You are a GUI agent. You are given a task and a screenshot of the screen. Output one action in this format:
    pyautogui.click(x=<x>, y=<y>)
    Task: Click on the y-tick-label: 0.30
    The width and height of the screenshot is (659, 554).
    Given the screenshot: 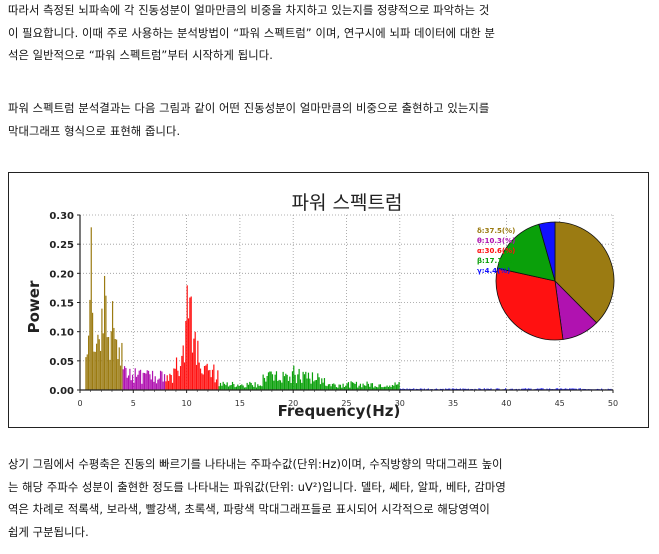 What is the action you would take?
    pyautogui.click(x=61, y=216)
    